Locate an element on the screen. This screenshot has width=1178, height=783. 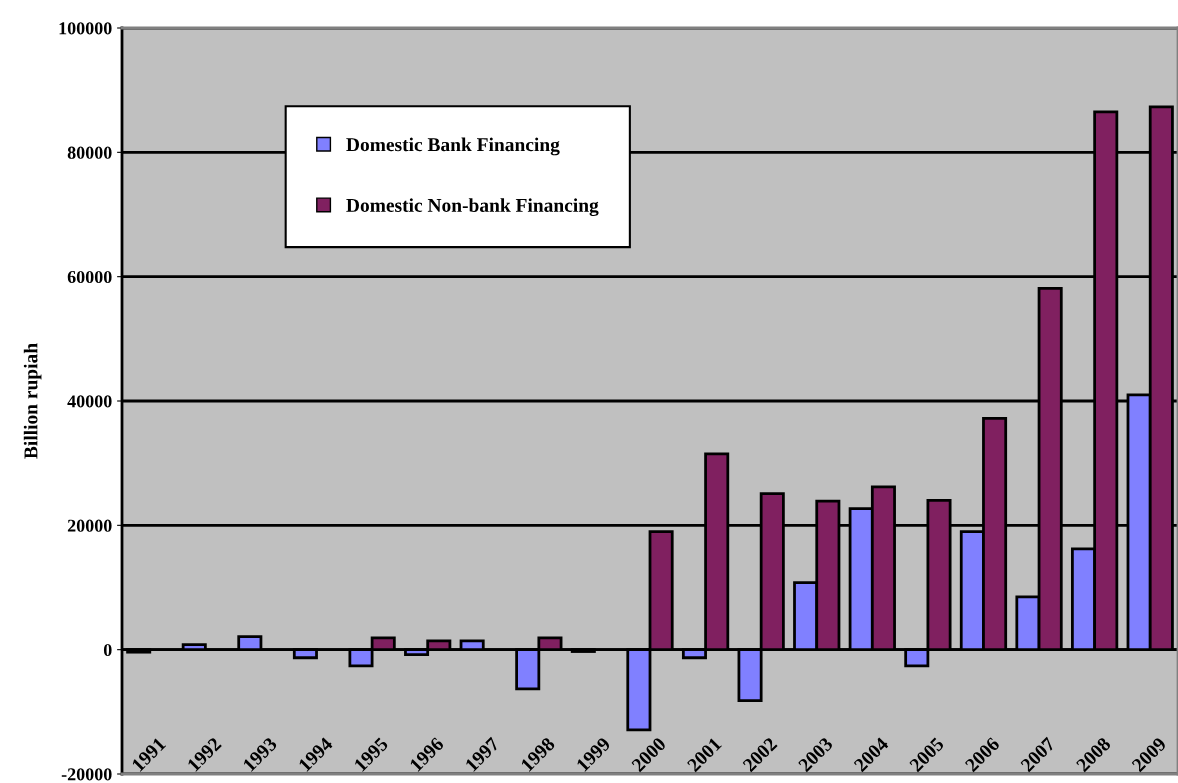
y-tick-label: 20000 is located at coordinates (89, 525).